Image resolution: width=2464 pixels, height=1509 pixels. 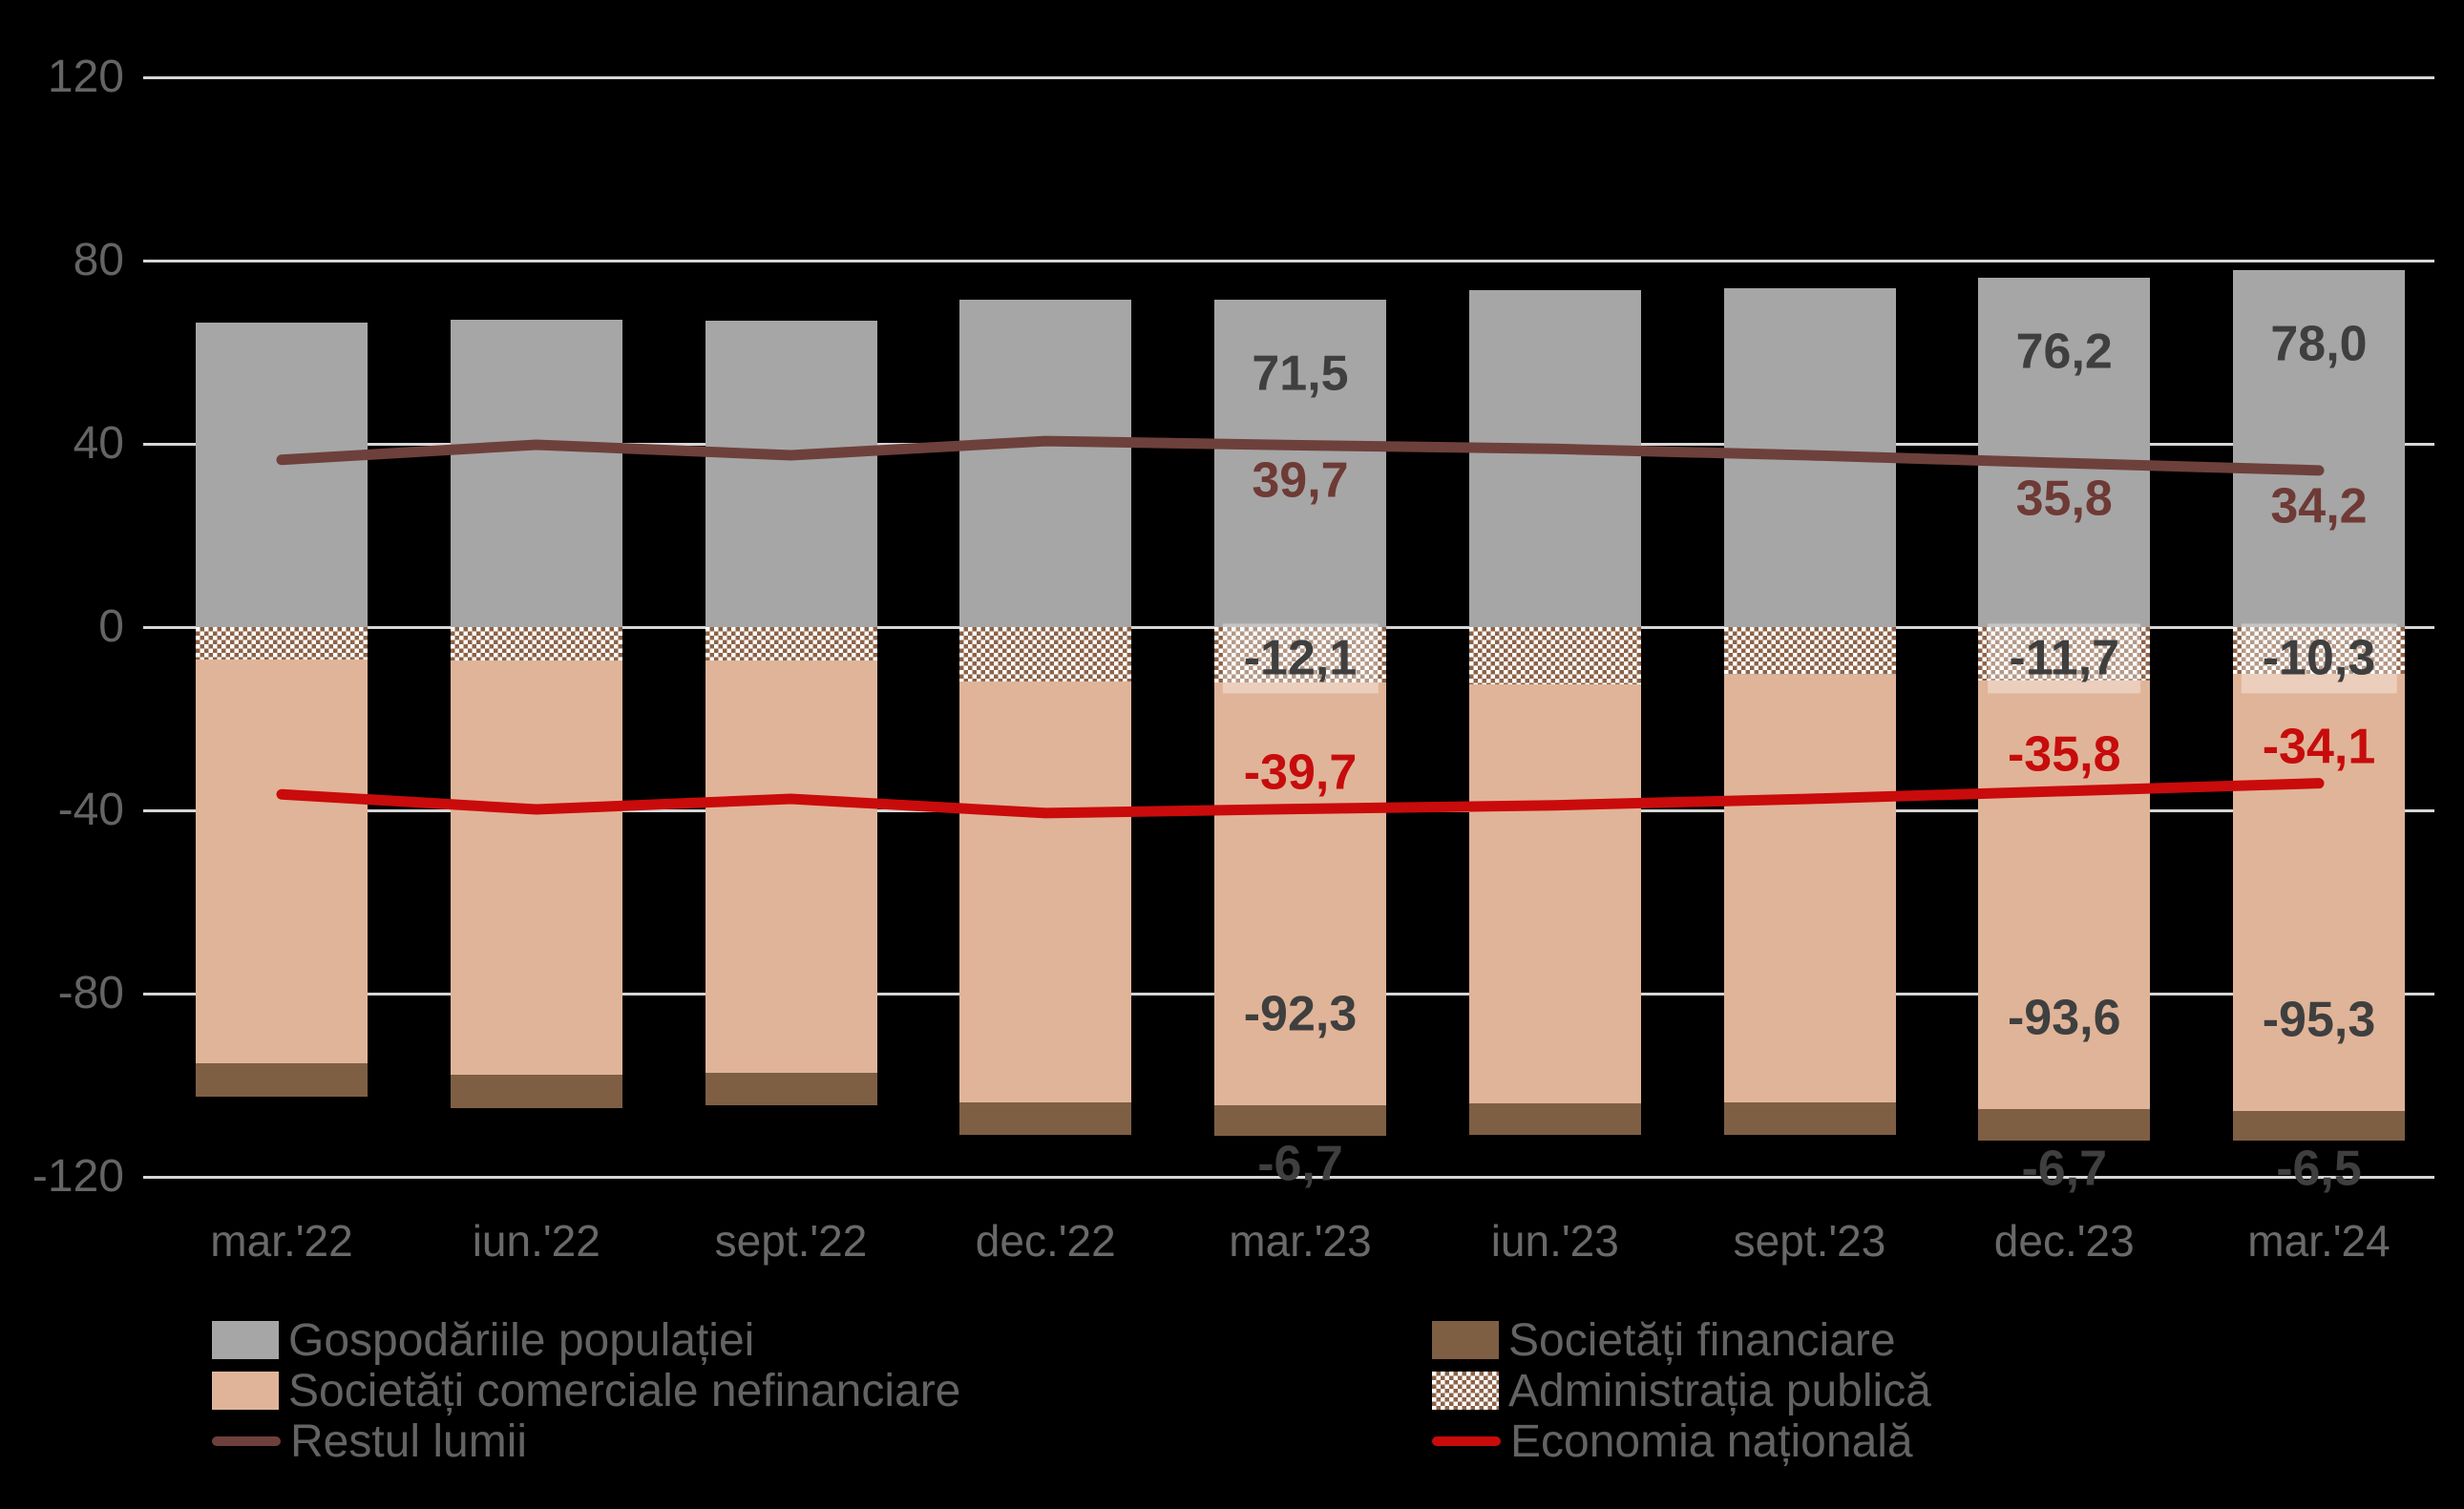 What do you see at coordinates (90, 993) in the screenshot?
I see `y-axis-tick-label: -80` at bounding box center [90, 993].